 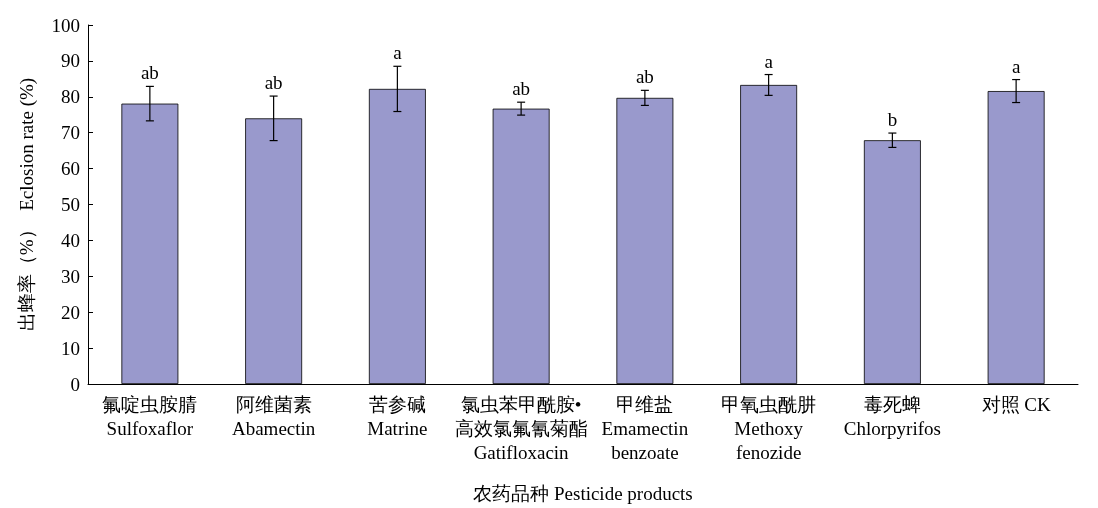 What do you see at coordinates (1016, 404) in the screenshot?
I see `x-tick-label: 对照 CK` at bounding box center [1016, 404].